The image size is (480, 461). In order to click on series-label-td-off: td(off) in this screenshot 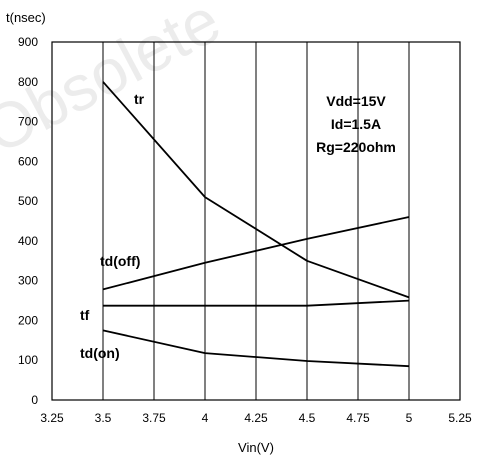, I will do `click(120, 261)`.